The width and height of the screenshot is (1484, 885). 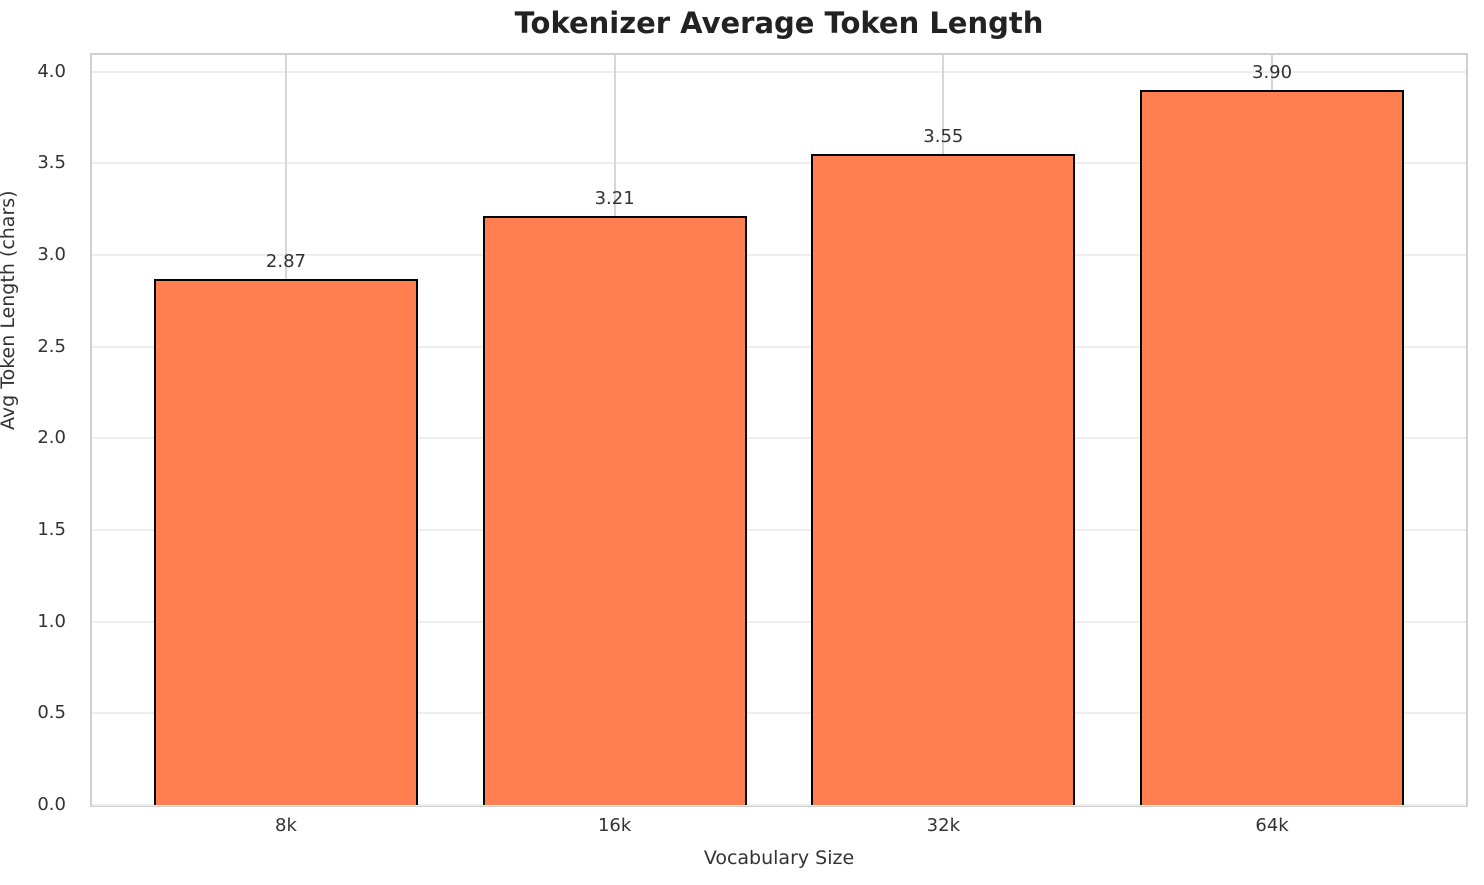 I want to click on bar-value-label: 3.90, so click(x=1272, y=72).